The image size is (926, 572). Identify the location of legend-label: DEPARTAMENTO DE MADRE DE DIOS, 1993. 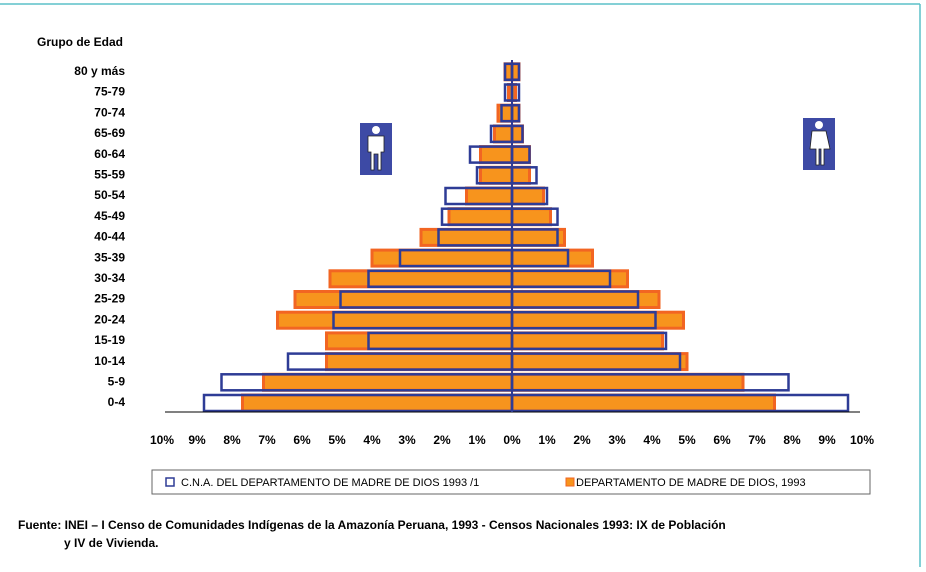
(691, 483).